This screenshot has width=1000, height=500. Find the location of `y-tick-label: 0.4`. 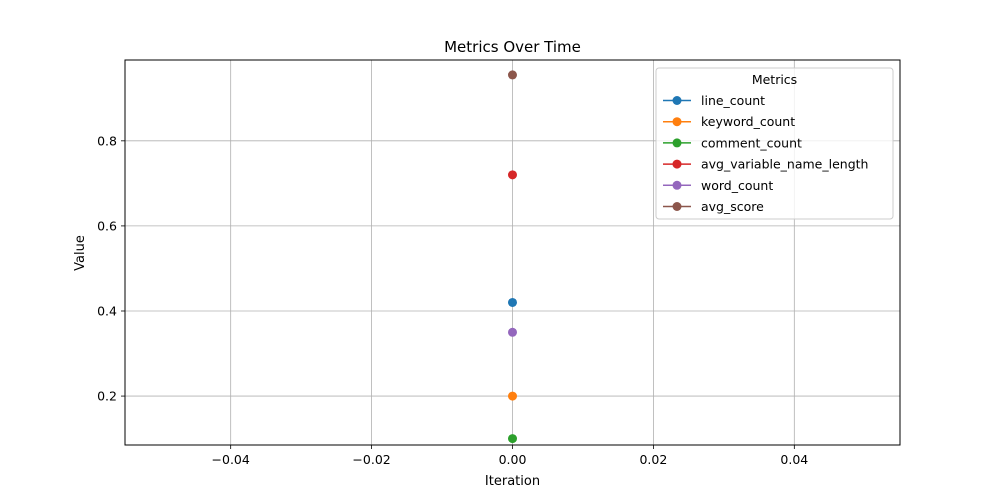

y-tick-label: 0.4 is located at coordinates (107, 310).